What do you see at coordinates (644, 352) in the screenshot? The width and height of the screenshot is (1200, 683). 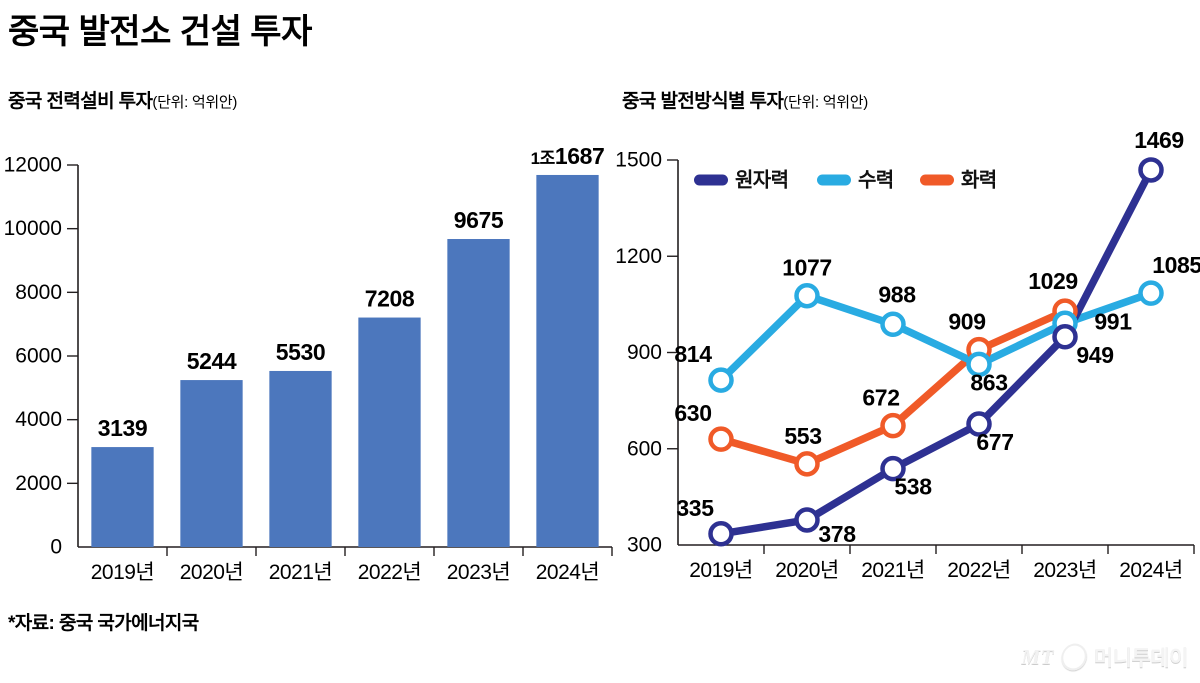 I see `y-axis-tick-label: 900` at bounding box center [644, 352].